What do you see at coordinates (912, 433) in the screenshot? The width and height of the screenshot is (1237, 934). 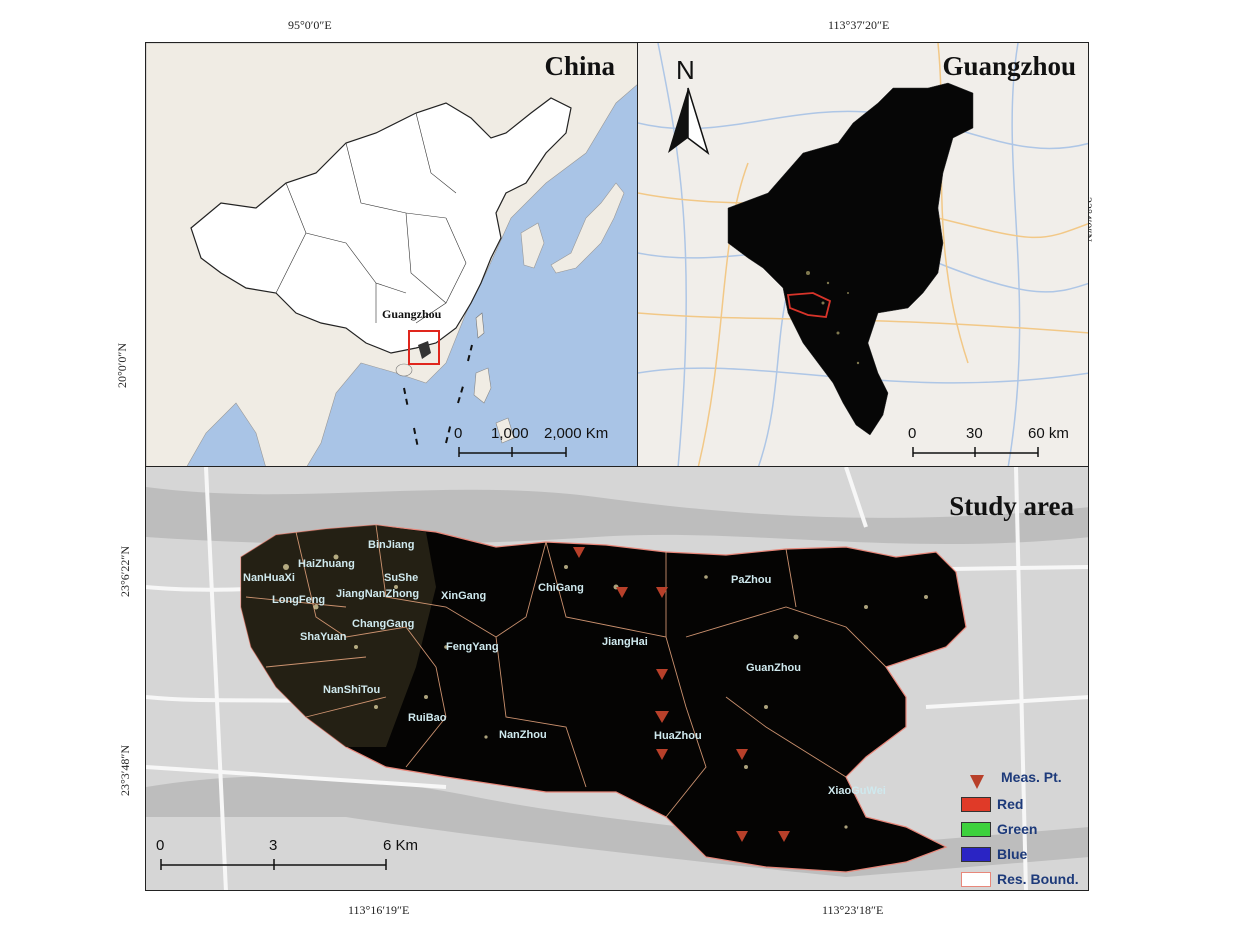 I see `gz-scale-label-0: 0` at bounding box center [912, 433].